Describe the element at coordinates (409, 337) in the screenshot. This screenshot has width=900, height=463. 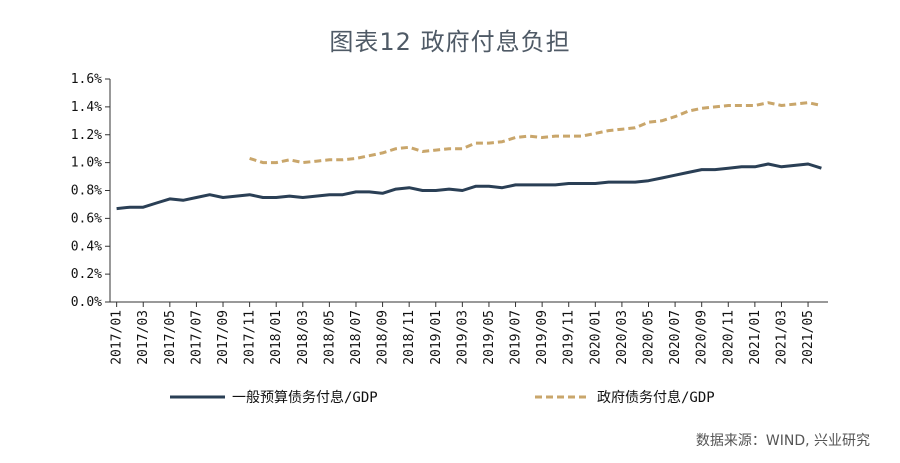
I see `x-tick-label: 2018/11` at that location.